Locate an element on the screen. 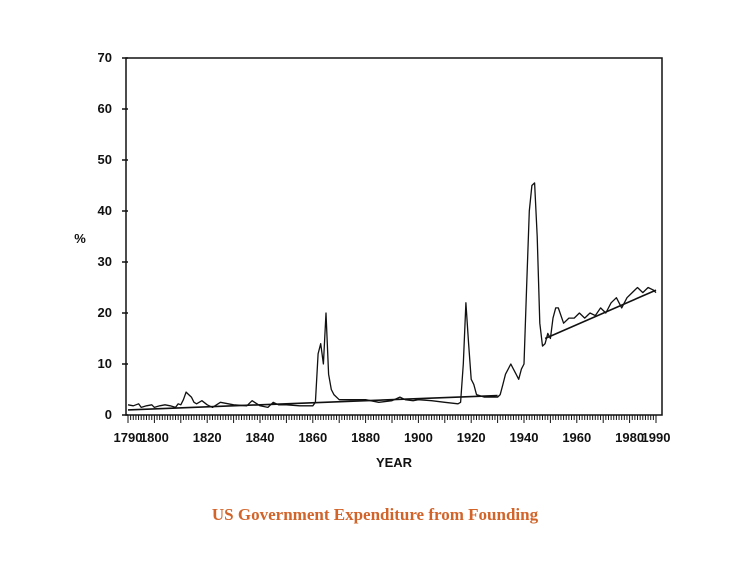 The height and width of the screenshot is (563, 750). chart-caption: US Government Expenditure from Founding is located at coordinates (375, 514).